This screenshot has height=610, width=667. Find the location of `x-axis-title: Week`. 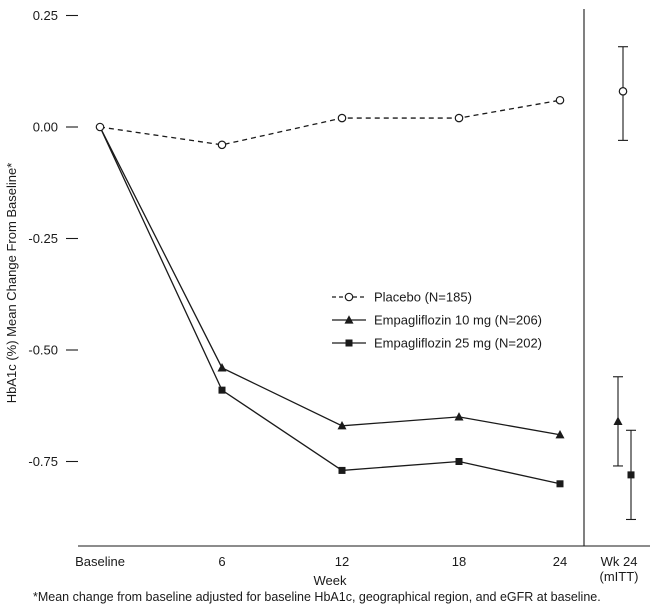

x-axis-title: Week is located at coordinates (330, 580).